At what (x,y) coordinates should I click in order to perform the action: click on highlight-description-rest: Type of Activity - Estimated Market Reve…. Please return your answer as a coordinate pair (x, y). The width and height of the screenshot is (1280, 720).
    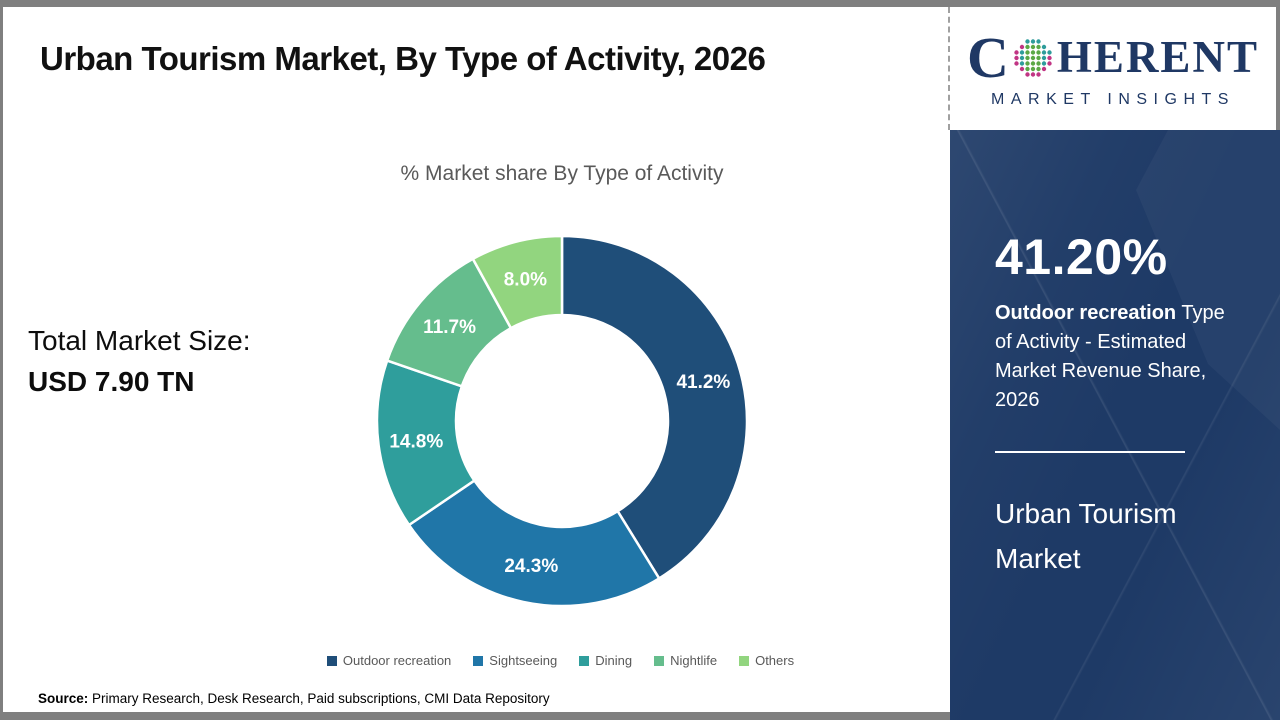
    Looking at the image, I should click on (1110, 356).